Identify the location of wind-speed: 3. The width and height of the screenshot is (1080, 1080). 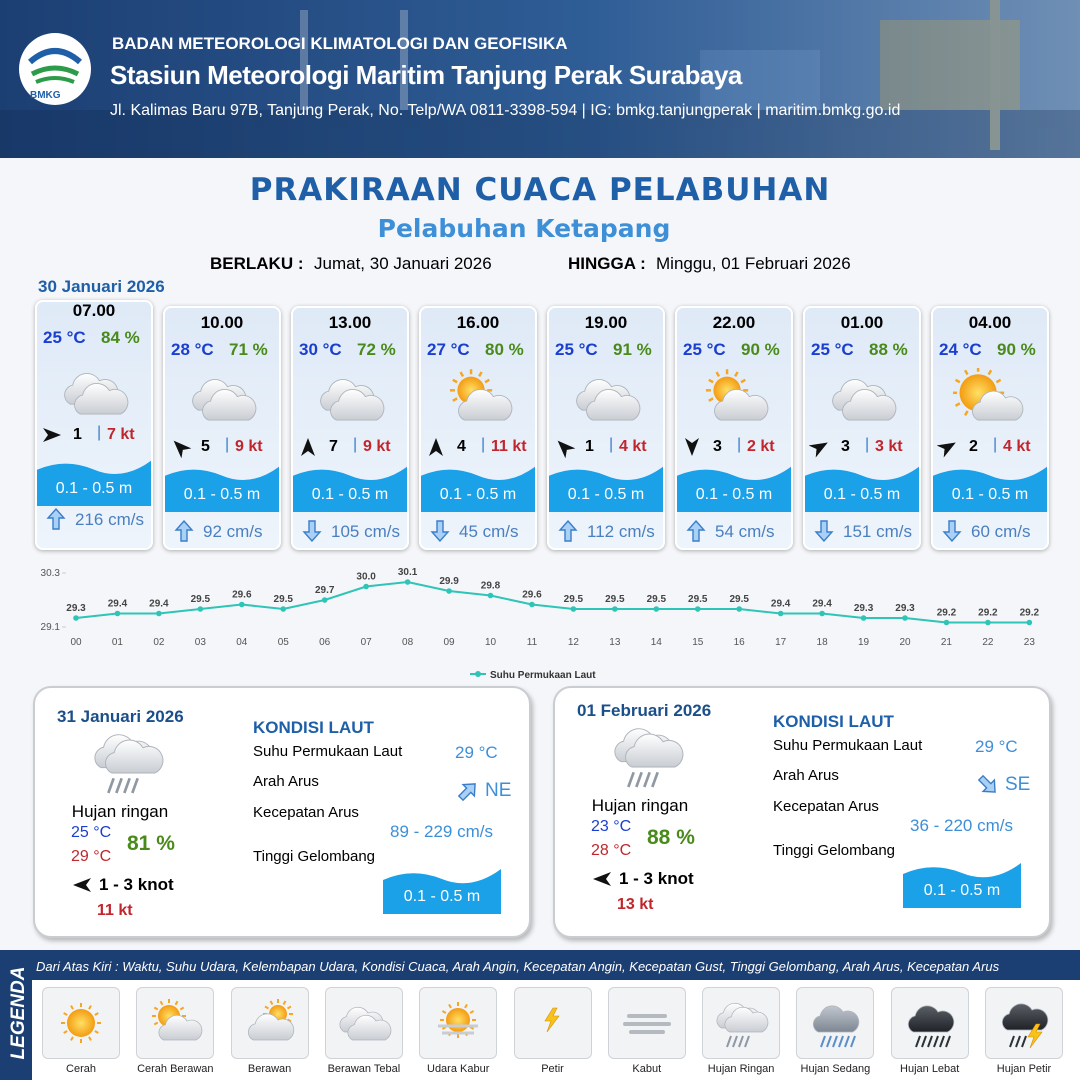
(717, 446).